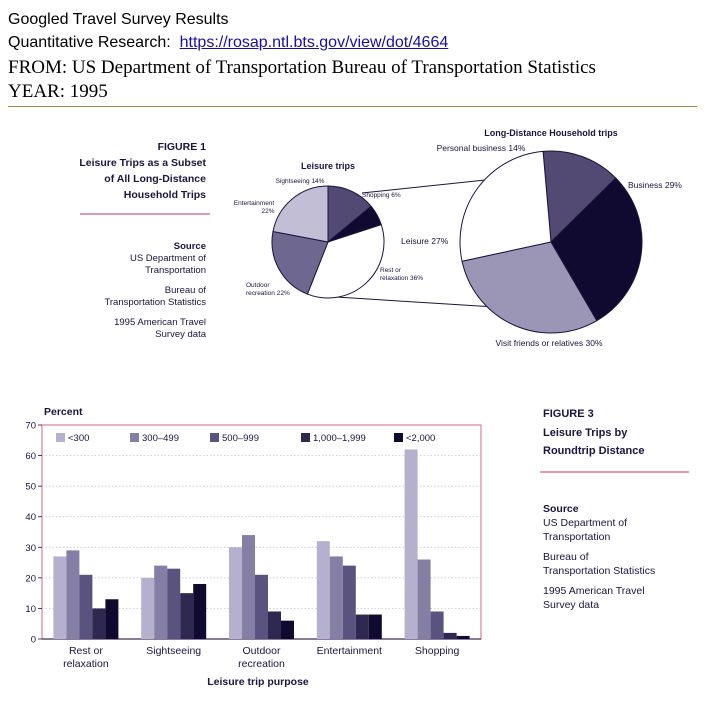 The height and width of the screenshot is (702, 711). I want to click on figure1-source-line-5: 1995 American Travel, so click(160, 322).